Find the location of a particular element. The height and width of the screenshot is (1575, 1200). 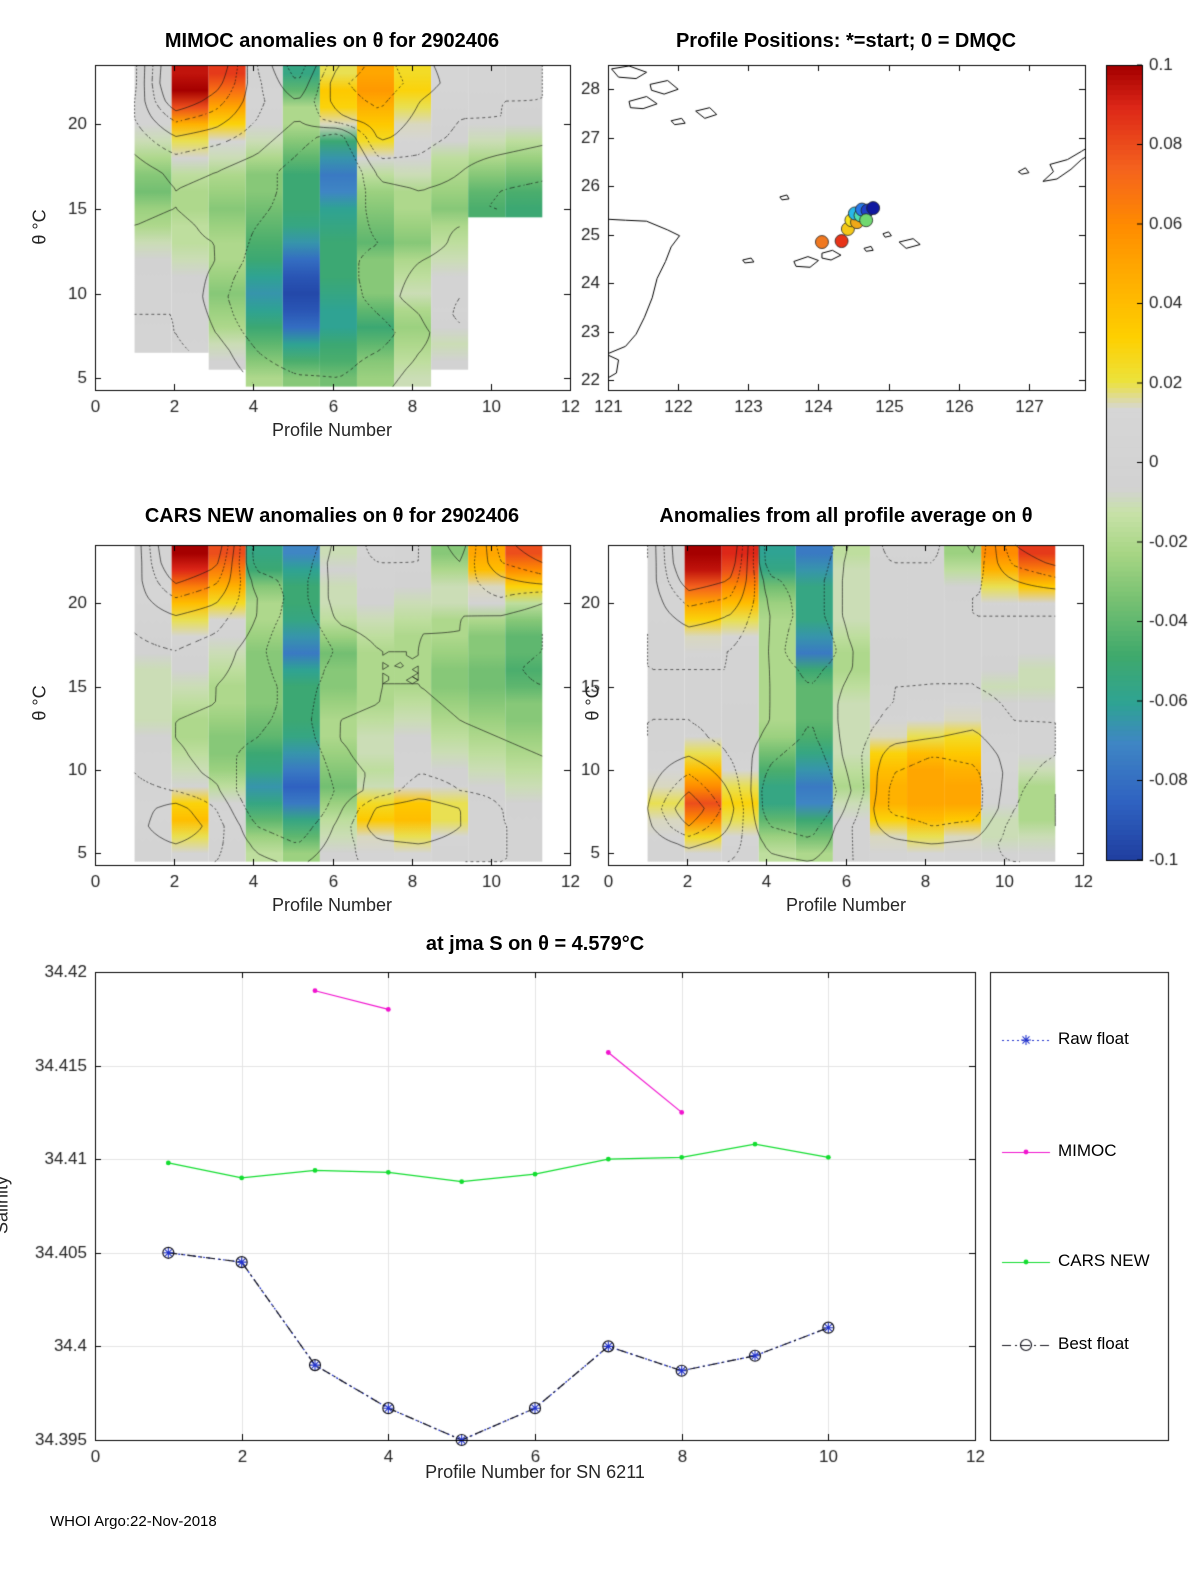

legend-label-best-float: Best float is located at coordinates (1093, 1343).